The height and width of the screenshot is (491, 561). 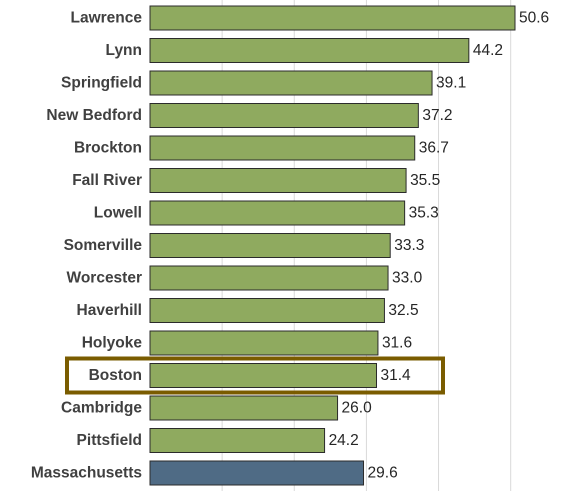 What do you see at coordinates (101, 83) in the screenshot?
I see `category-label-springfield: Springfield` at bounding box center [101, 83].